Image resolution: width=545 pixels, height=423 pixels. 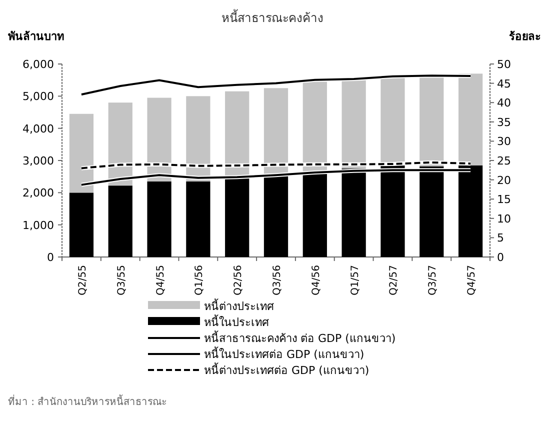 I want to click on y2-tick-label: 25, so click(x=504, y=161).